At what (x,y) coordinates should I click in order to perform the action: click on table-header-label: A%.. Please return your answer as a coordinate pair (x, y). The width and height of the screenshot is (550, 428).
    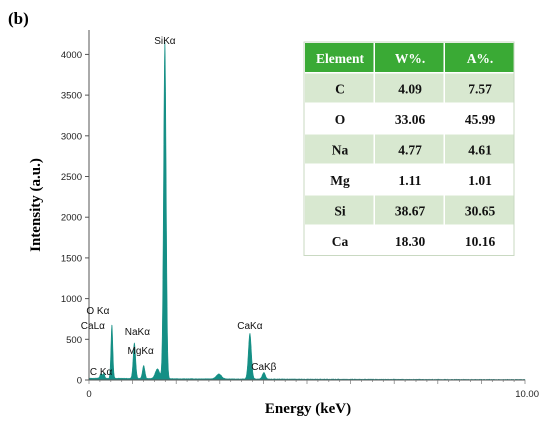
    Looking at the image, I should click on (480, 58).